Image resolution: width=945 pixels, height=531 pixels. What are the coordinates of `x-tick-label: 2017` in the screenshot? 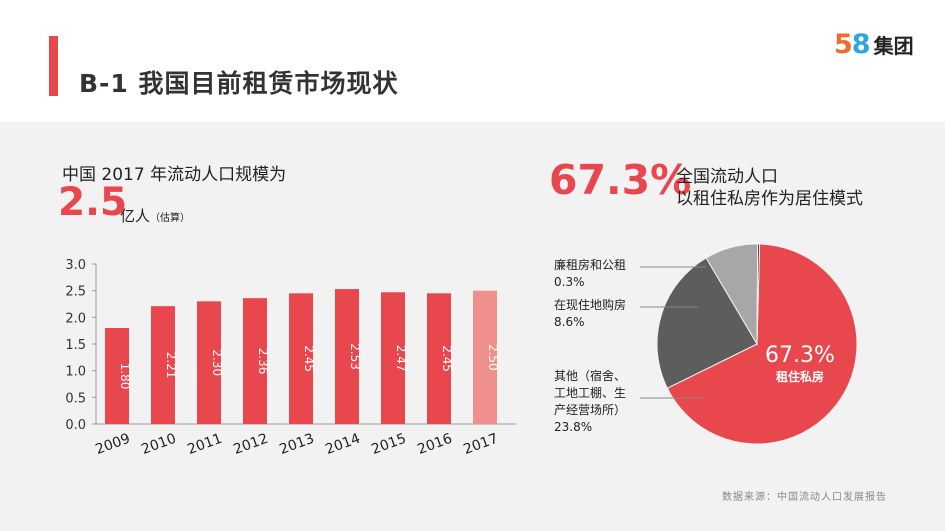 It's located at (480, 444).